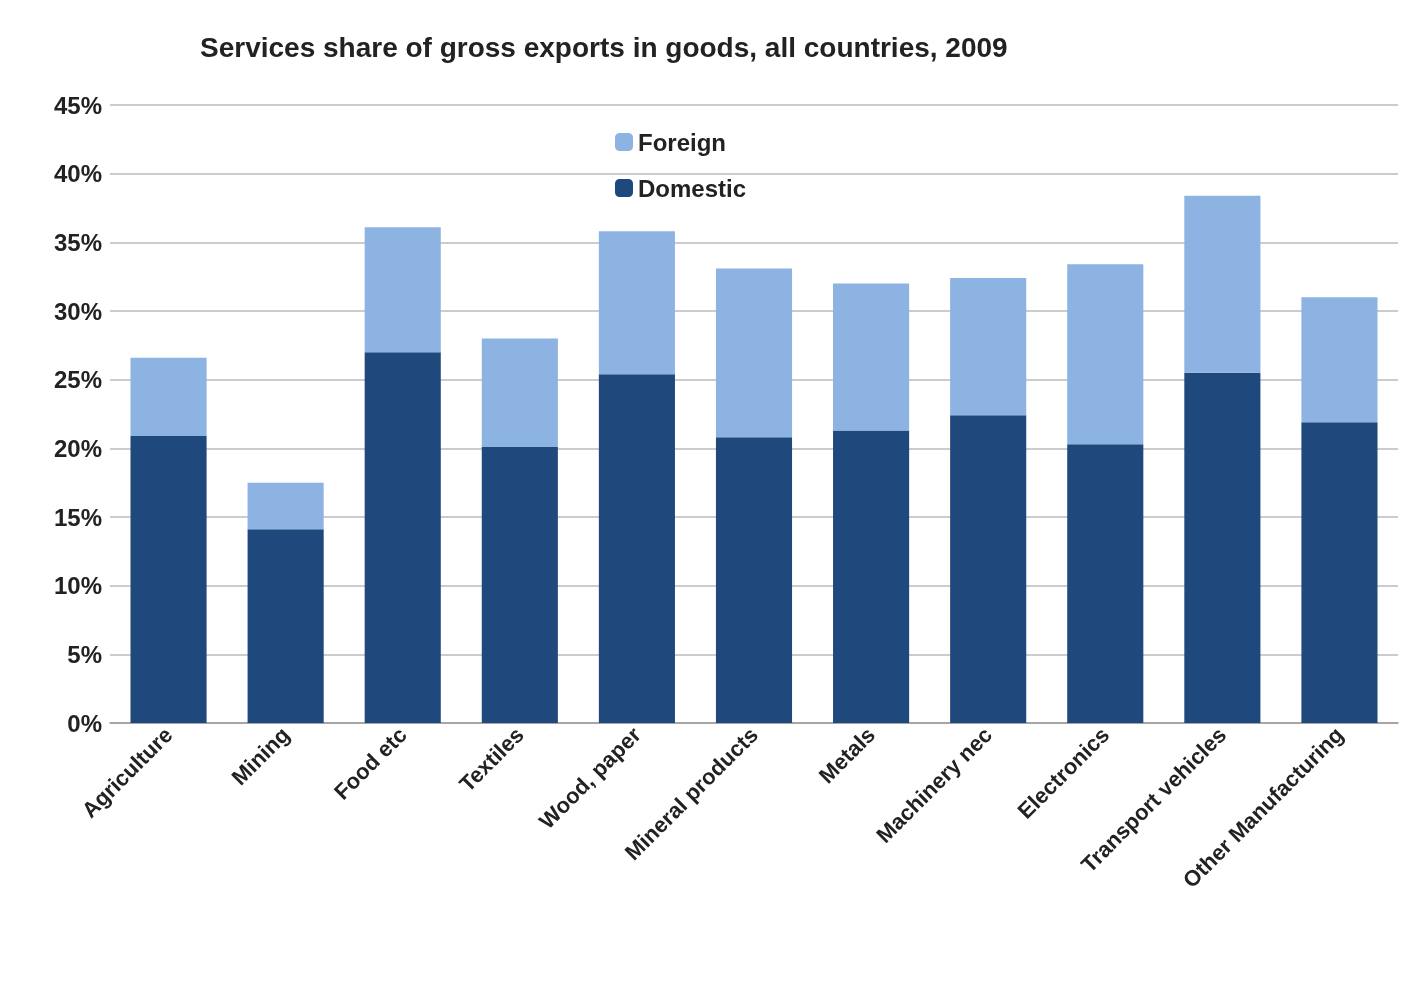 This screenshot has width=1422, height=988. Describe the element at coordinates (77, 380) in the screenshot. I see `y-tick-label: 25%` at that location.